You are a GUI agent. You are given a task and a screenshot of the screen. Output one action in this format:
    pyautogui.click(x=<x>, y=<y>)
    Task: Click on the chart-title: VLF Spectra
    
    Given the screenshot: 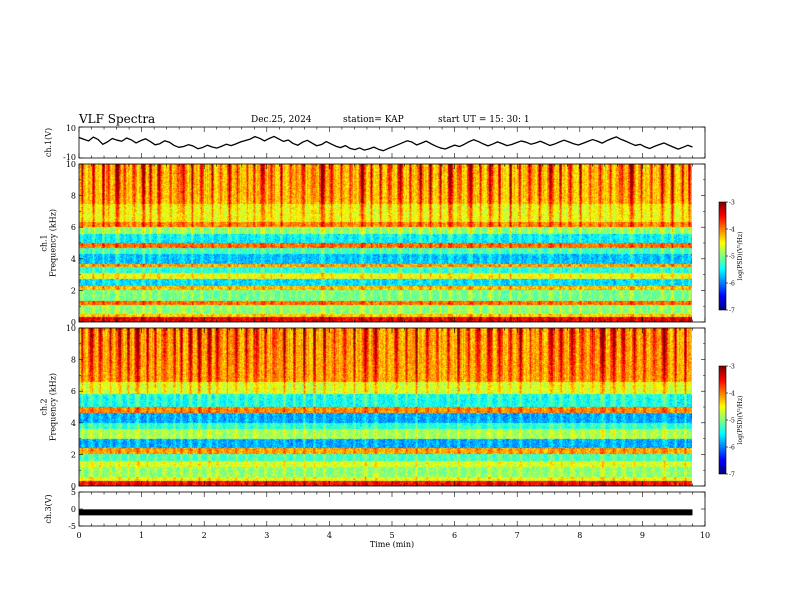 What is the action you would take?
    pyautogui.click(x=117, y=119)
    